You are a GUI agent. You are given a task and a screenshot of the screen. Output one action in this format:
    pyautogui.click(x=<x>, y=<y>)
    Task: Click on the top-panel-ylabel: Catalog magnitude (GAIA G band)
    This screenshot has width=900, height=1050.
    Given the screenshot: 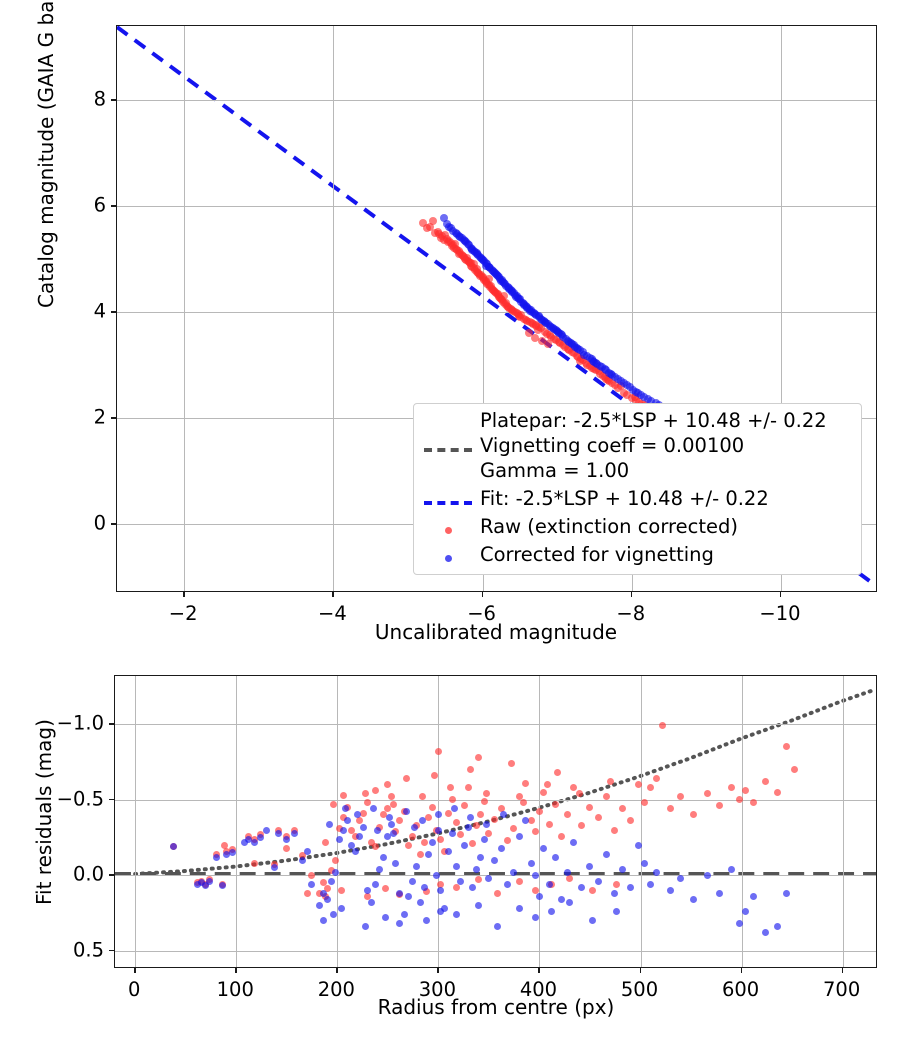 What is the action you would take?
    pyautogui.click(x=46, y=154)
    